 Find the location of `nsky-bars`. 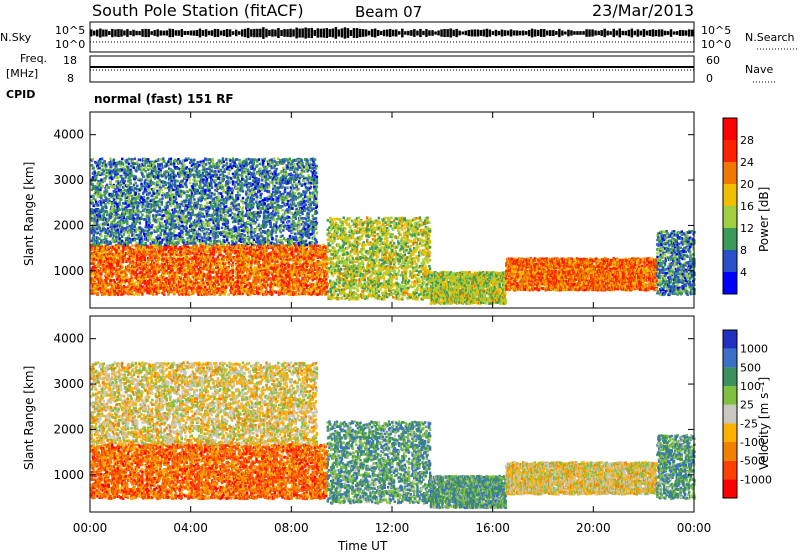

nsky-bars is located at coordinates (392, 33).